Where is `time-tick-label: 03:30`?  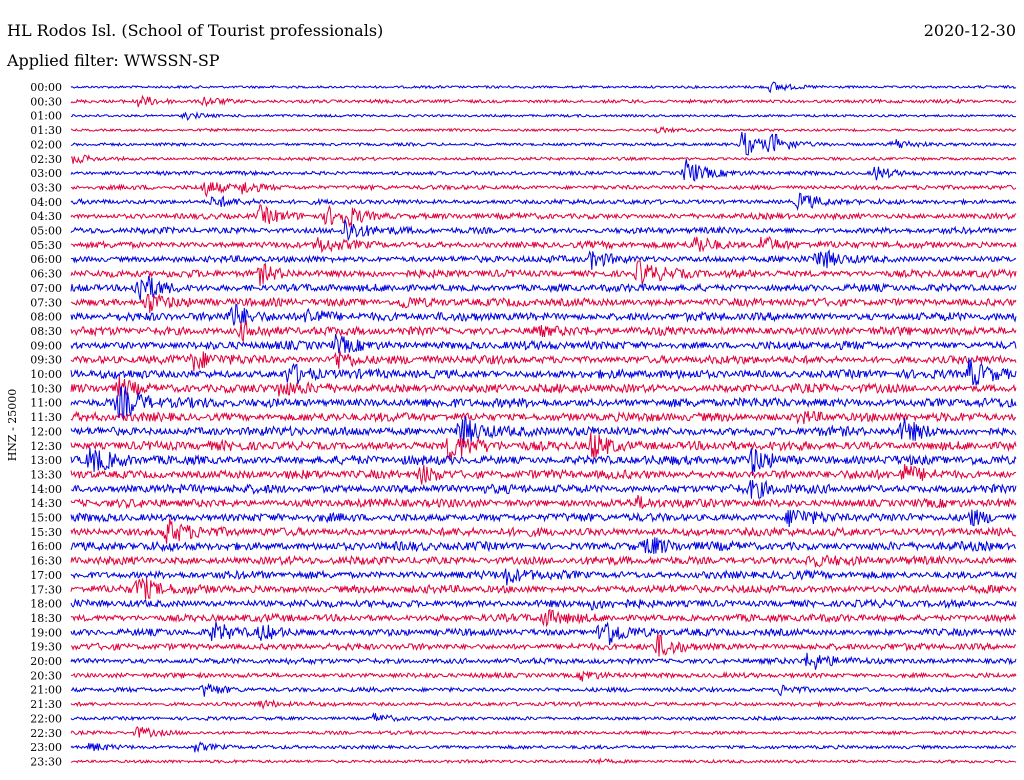 time-tick-label: 03:30 is located at coordinates (46, 187).